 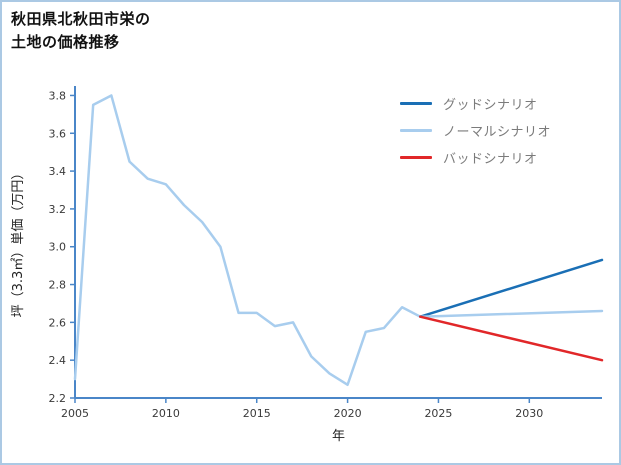 What do you see at coordinates (58, 360) in the screenshot?
I see `y-tick-label: 2.4` at bounding box center [58, 360].